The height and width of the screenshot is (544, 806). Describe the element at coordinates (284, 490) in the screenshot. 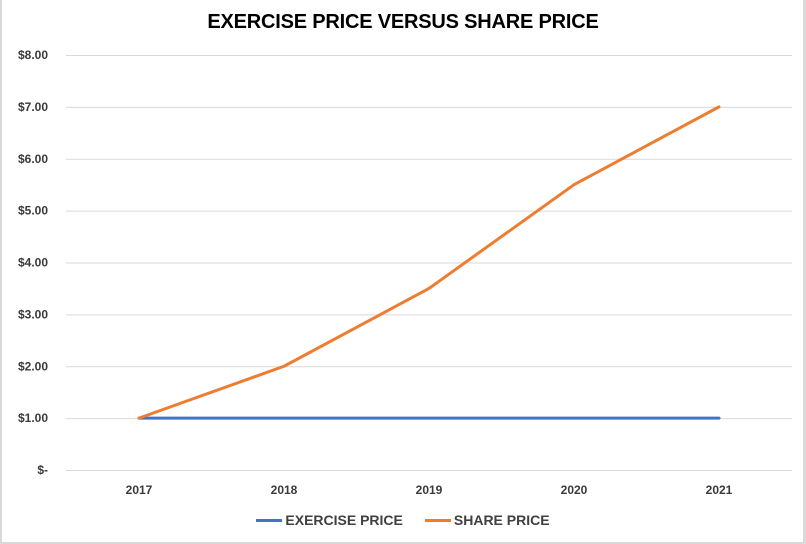

I see `x-tick-label: 2018` at that location.